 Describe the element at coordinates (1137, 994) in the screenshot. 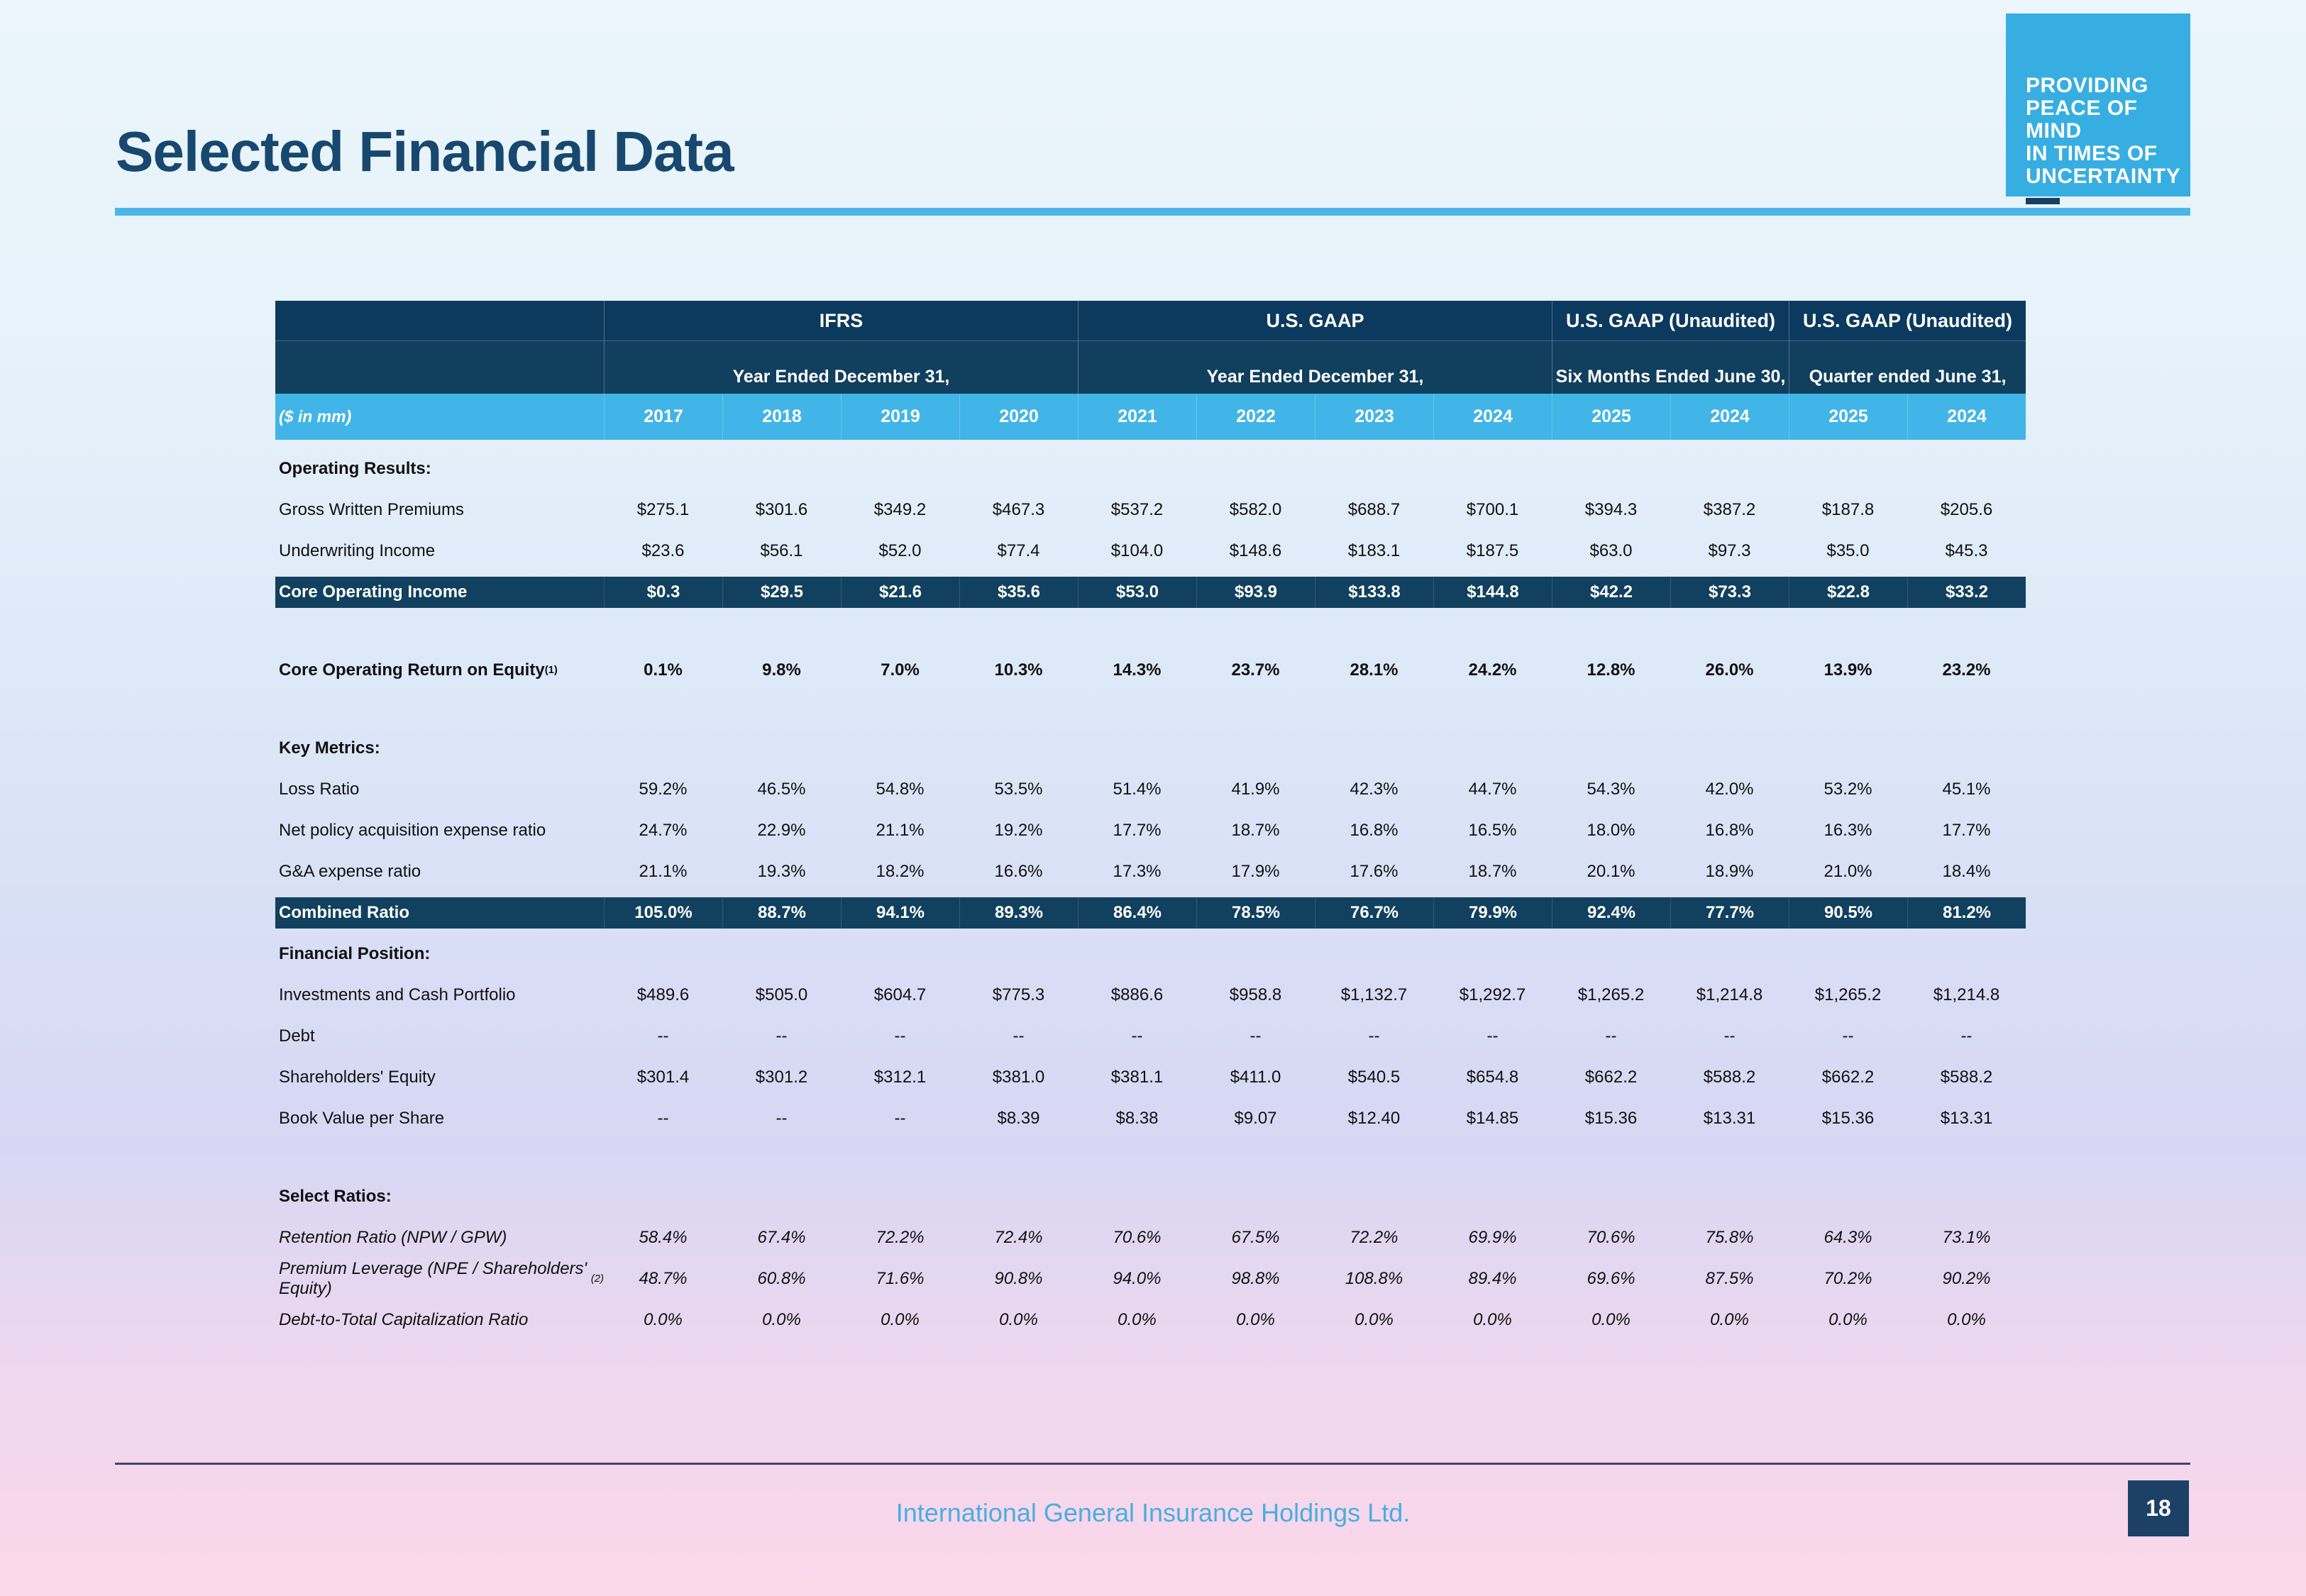

I see `cell-value: $886.6` at that location.